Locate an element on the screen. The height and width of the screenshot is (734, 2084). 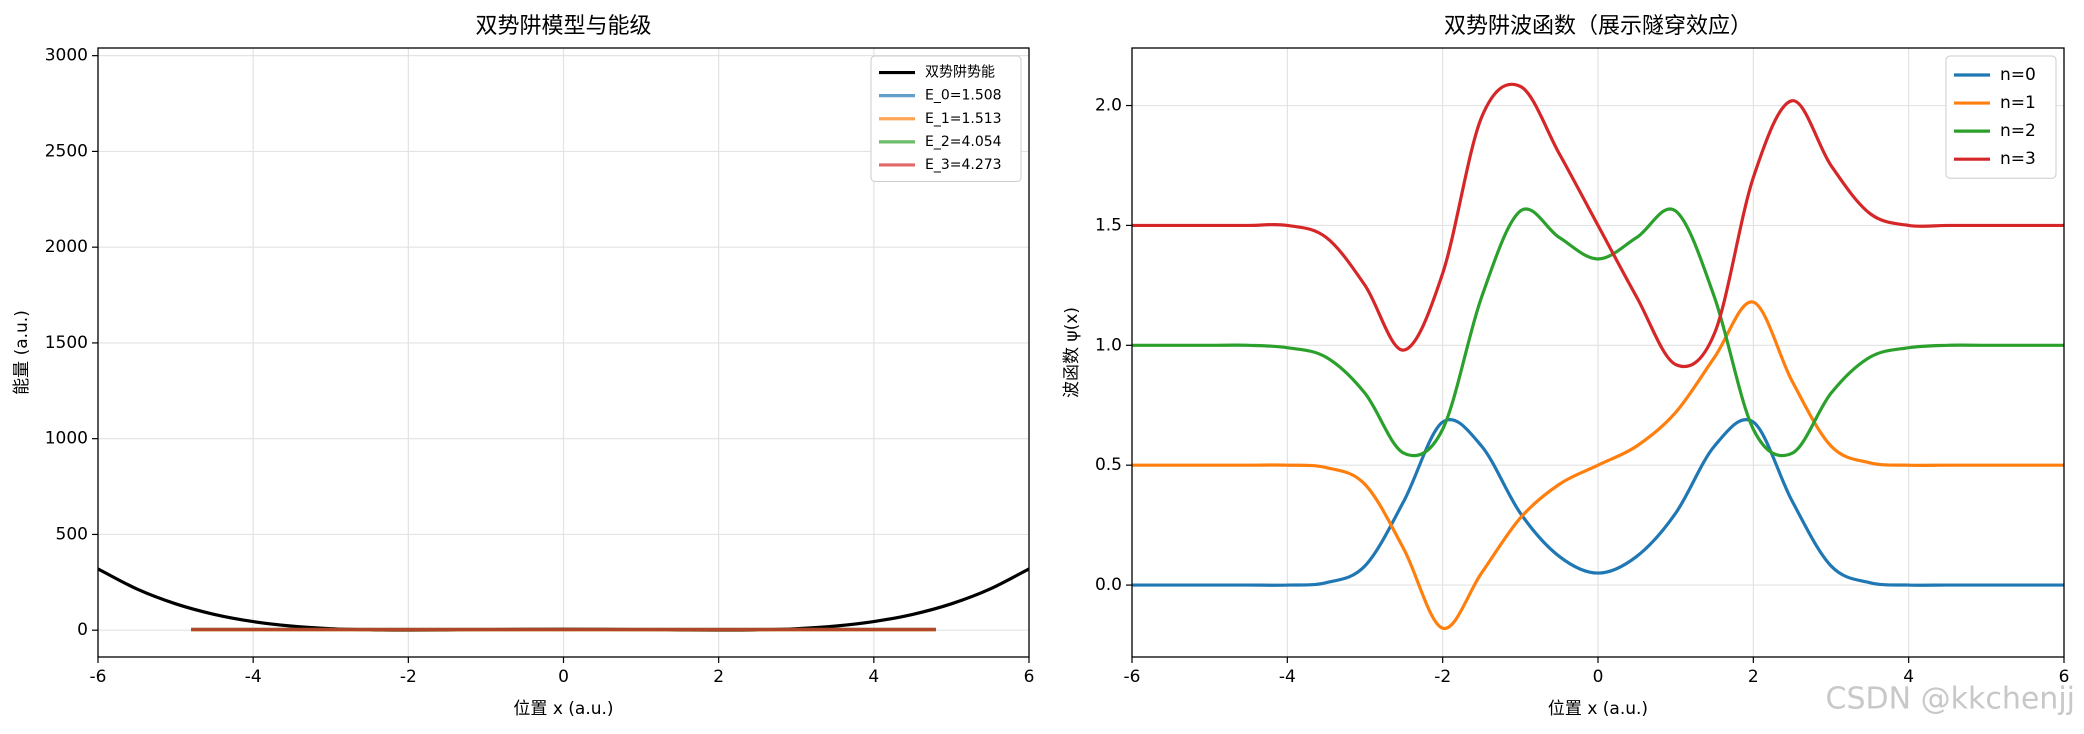
legend-label: E_1=1.513 is located at coordinates (963, 119).